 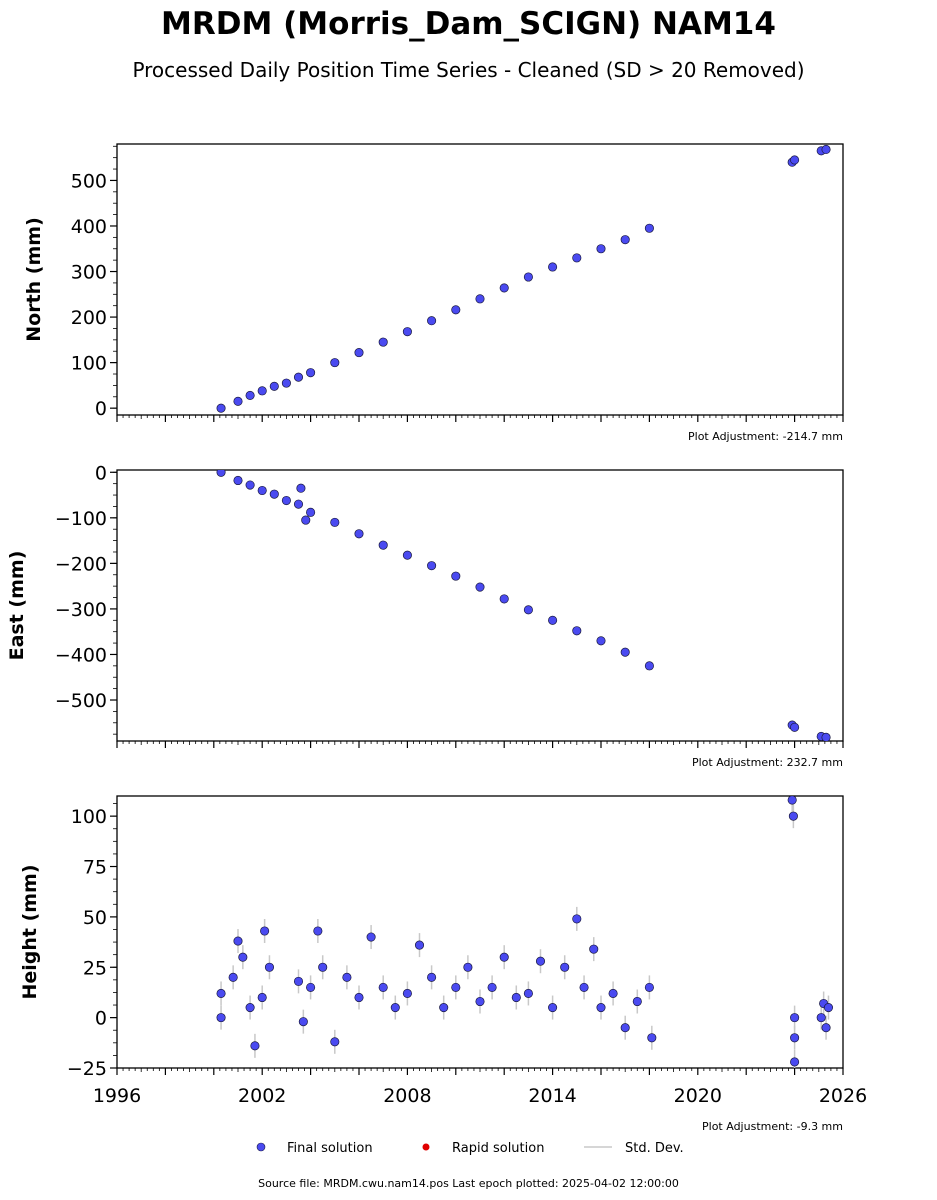 What do you see at coordinates (95, 968) in the screenshot?
I see `y-tick-label: 25` at bounding box center [95, 968].